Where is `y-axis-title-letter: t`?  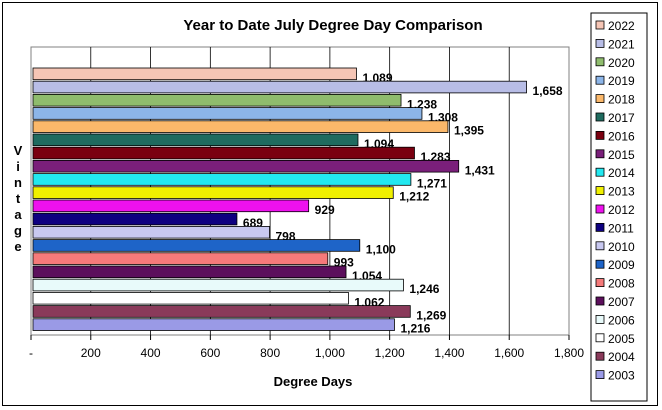 y-axis-title-letter: t is located at coordinates (18, 198).